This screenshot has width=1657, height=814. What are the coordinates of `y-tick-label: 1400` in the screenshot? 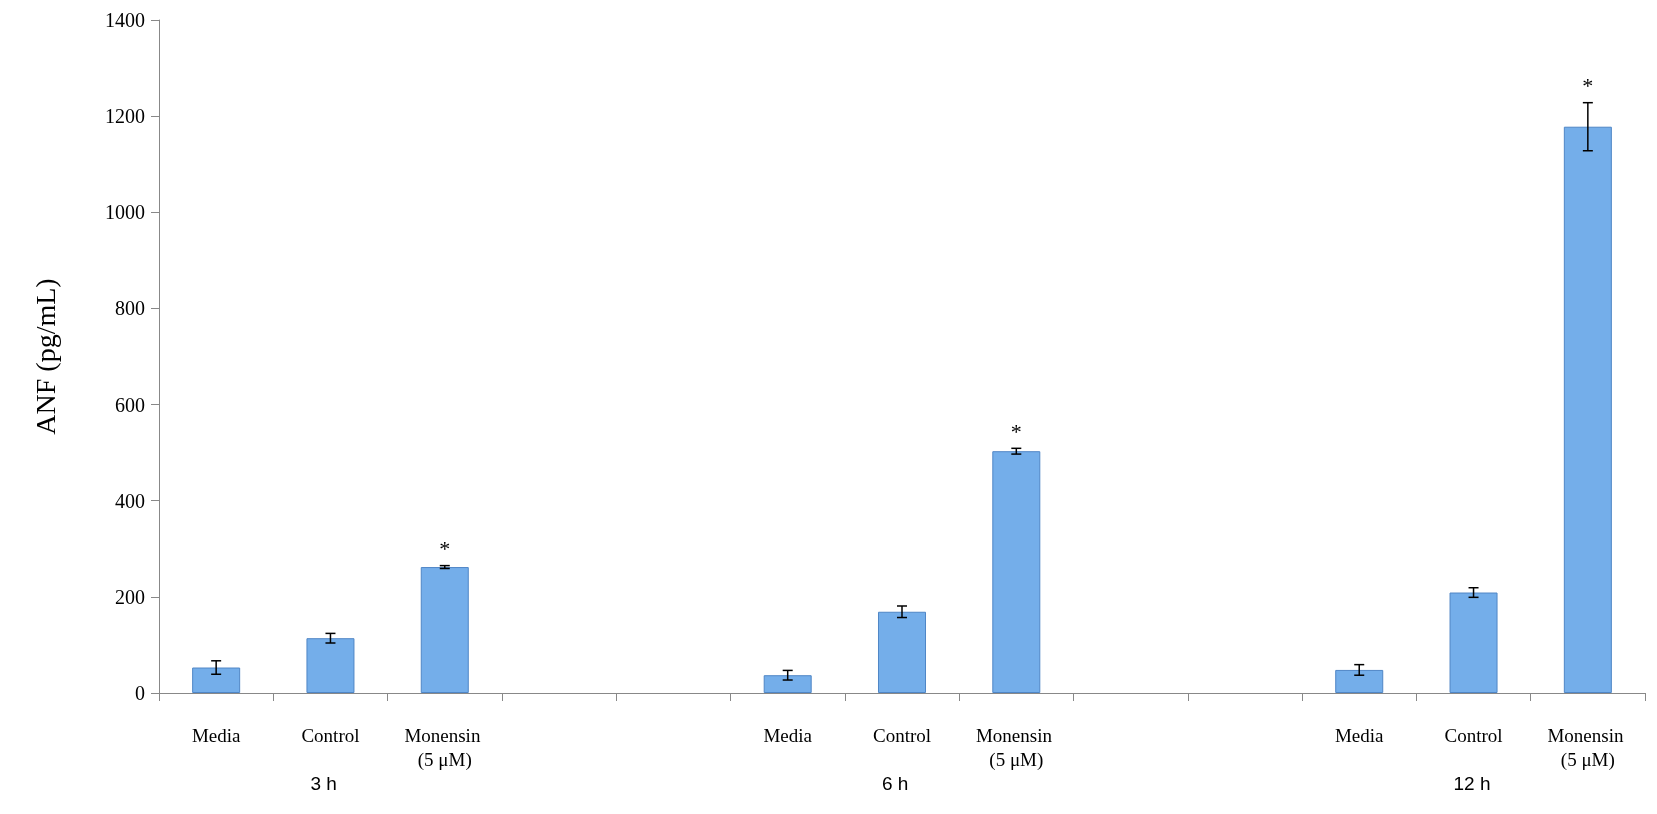 It's located at (125, 20).